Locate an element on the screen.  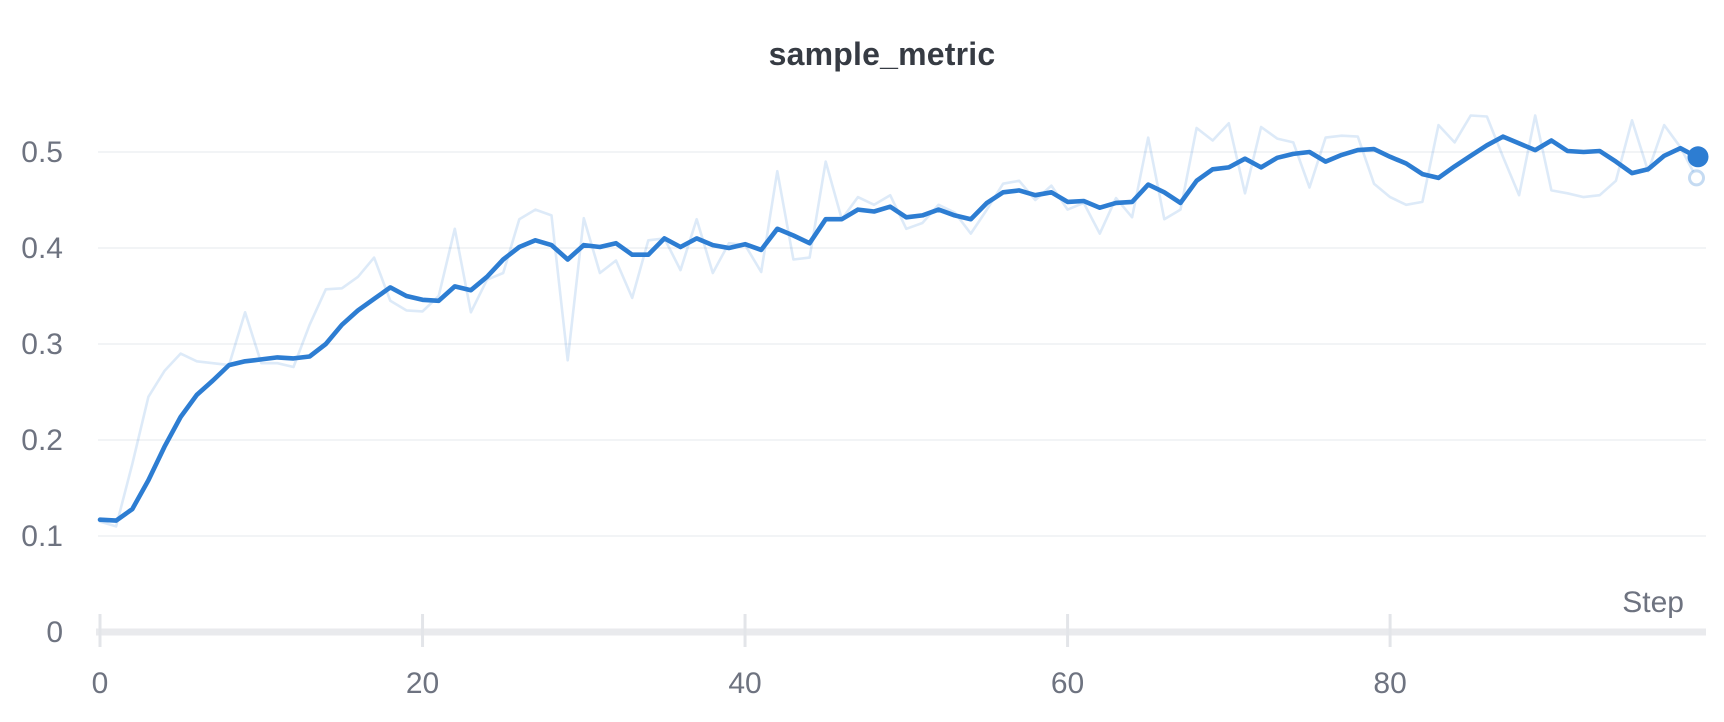
raw-endpoint-ring is located at coordinates (1696, 178).